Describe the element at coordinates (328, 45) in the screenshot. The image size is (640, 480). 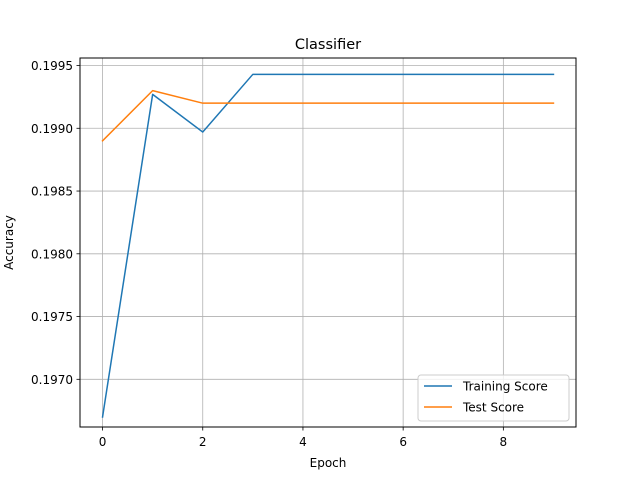
I see `chart-title: Classifier` at that location.